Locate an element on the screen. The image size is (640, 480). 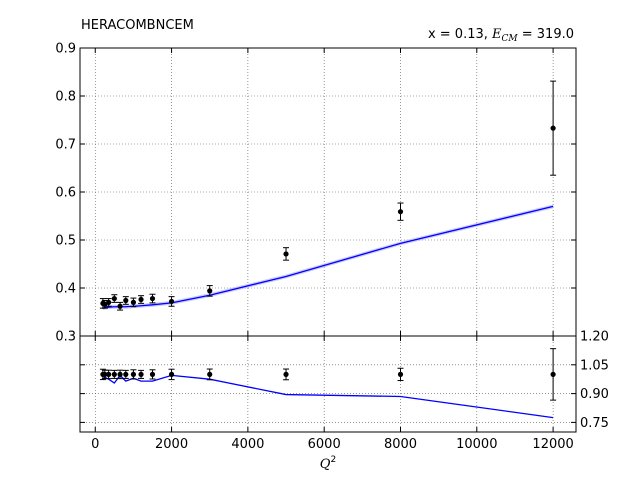
y-tick-label: 0.7 is located at coordinates (65, 145).